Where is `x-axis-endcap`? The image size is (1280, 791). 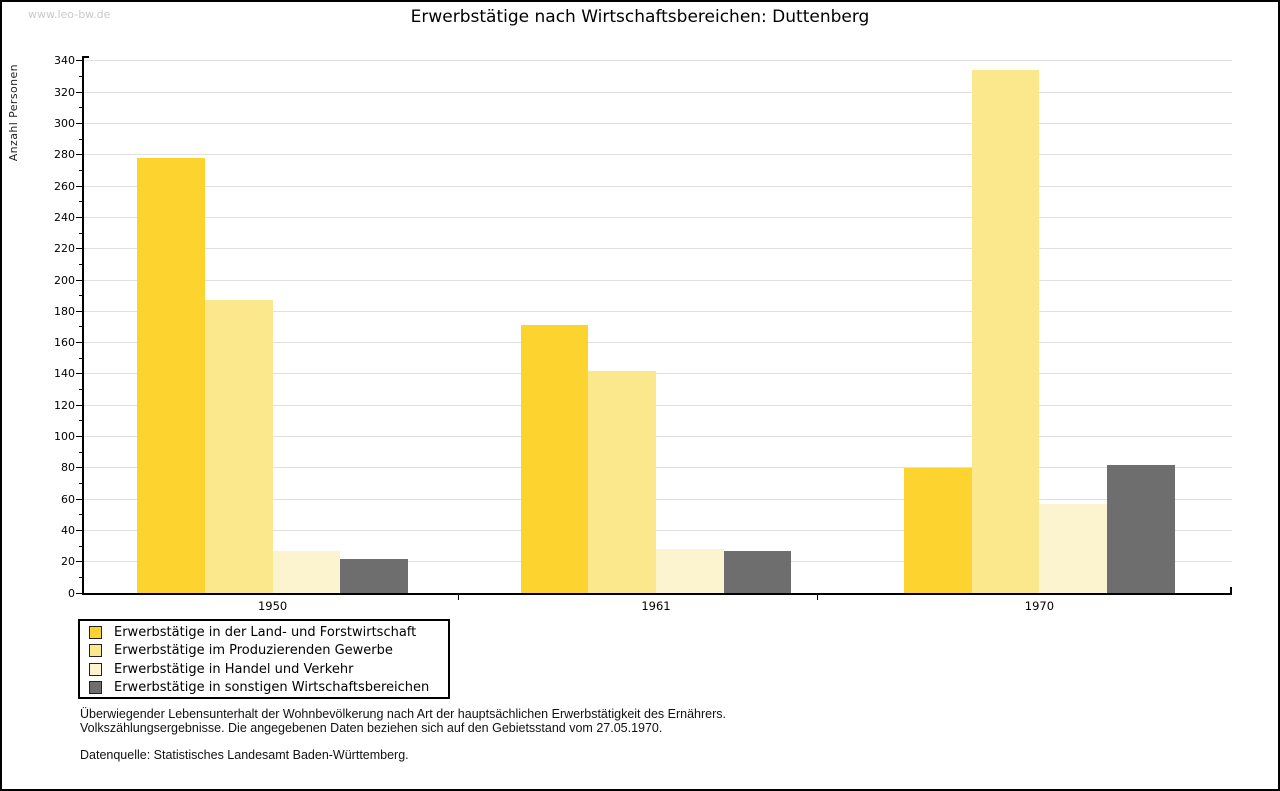
x-axis-endcap is located at coordinates (1231, 590).